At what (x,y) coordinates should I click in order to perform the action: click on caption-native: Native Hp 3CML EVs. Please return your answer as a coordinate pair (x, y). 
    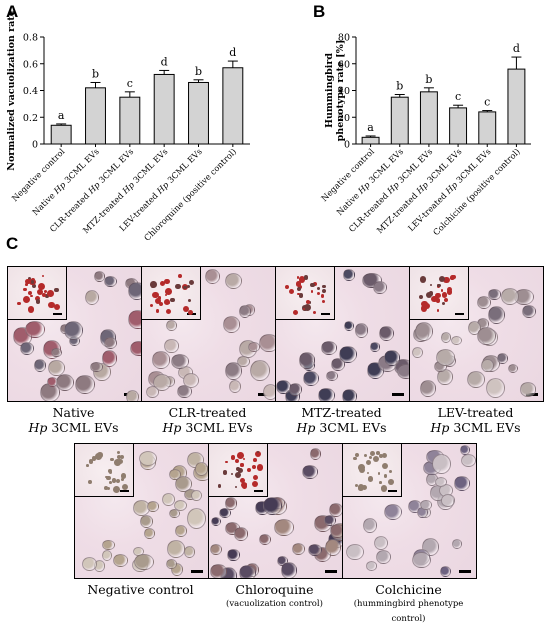
    Looking at the image, I should click on (73, 420).